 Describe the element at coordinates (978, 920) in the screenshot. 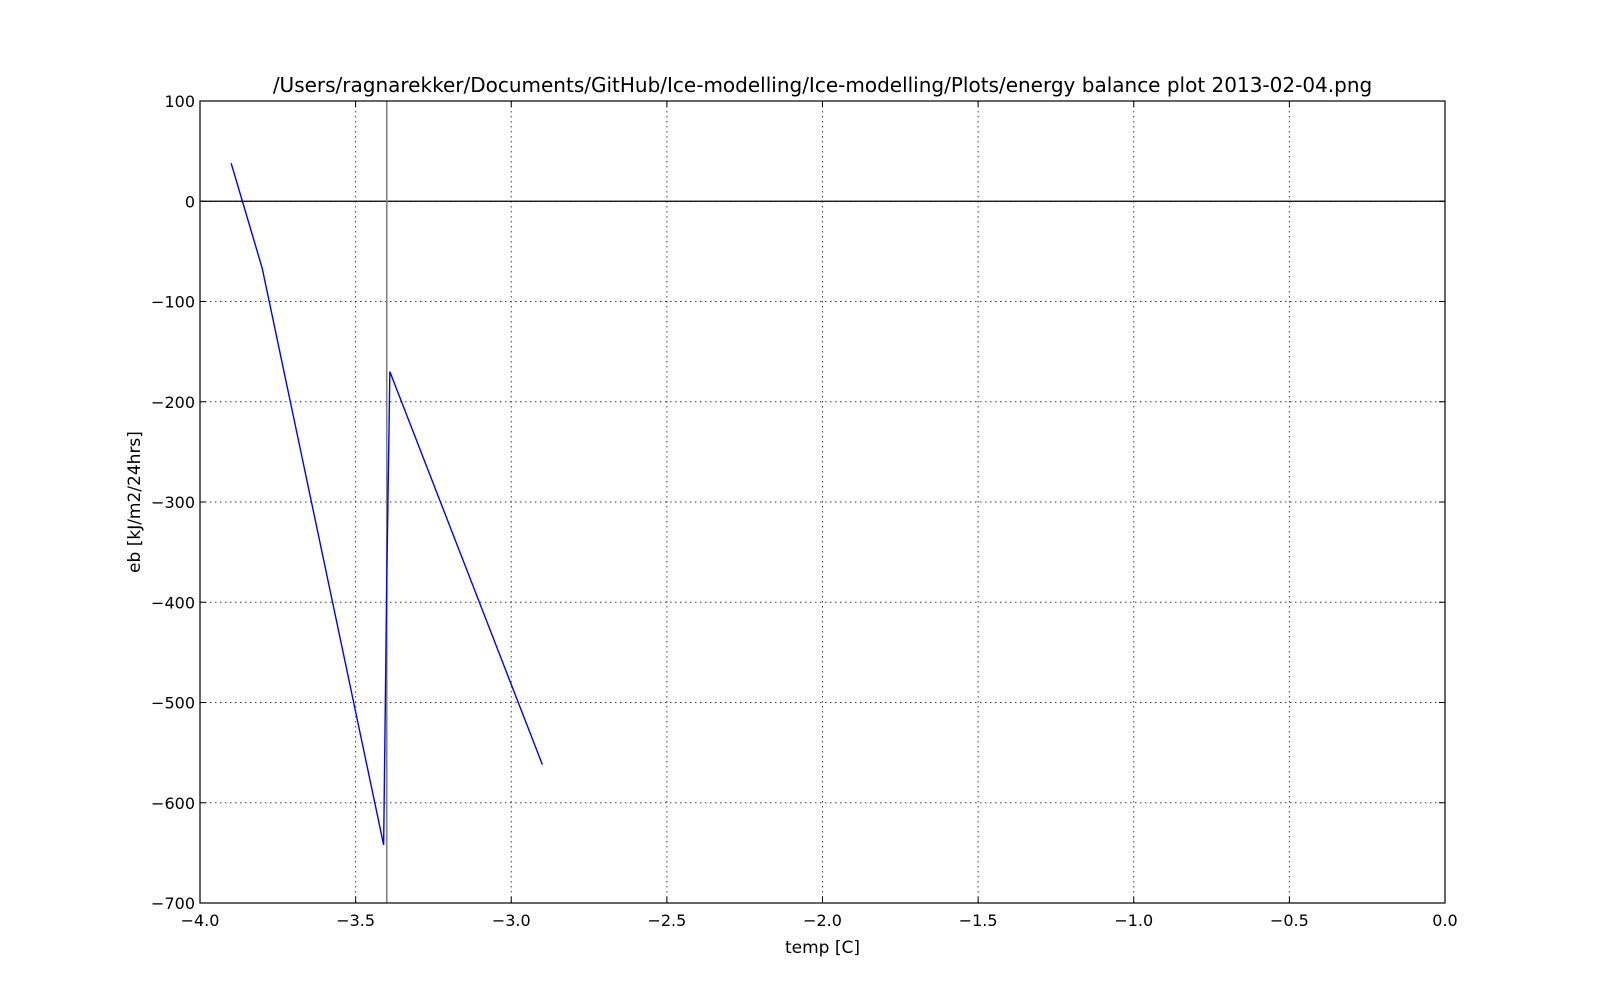

I see `x-tick-label: −1.5` at that location.